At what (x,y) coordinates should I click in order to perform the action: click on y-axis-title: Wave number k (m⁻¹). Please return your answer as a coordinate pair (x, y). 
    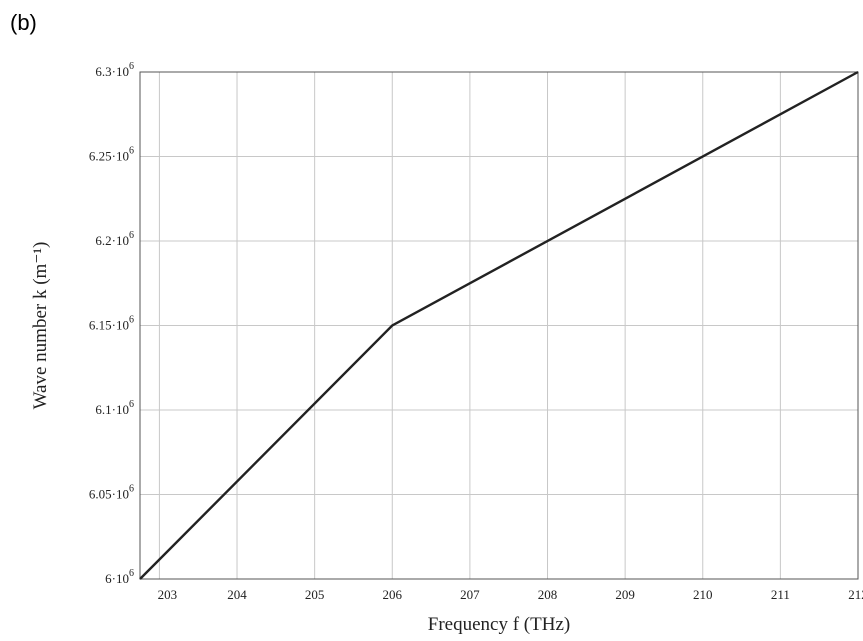
    Looking at the image, I should click on (40, 326).